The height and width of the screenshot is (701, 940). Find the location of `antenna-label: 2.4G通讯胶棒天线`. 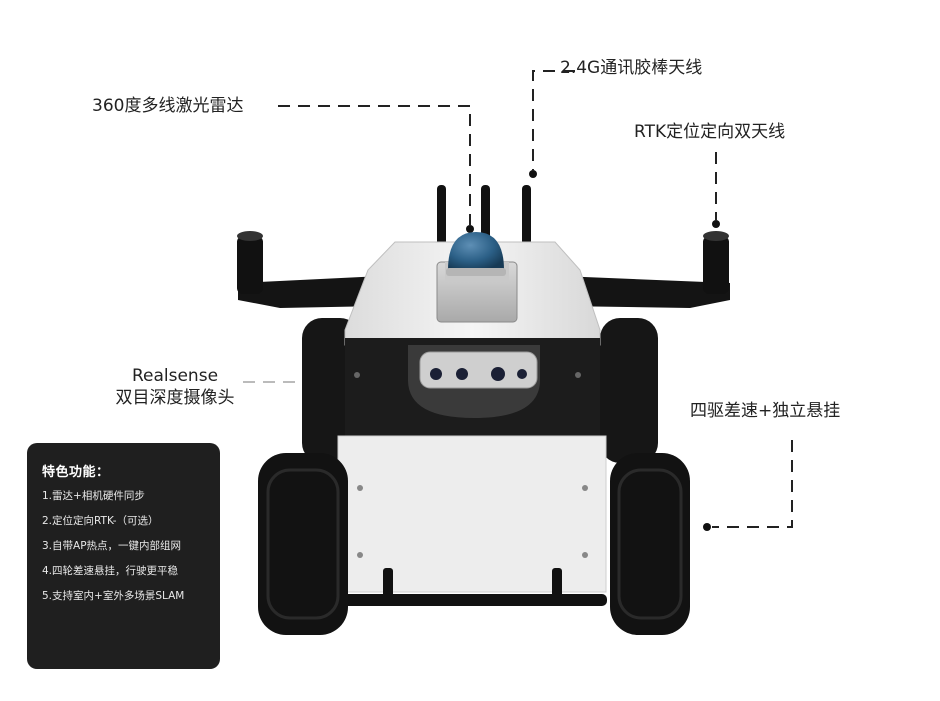

antenna-label: 2.4G通讯胶棒天线 is located at coordinates (631, 68).